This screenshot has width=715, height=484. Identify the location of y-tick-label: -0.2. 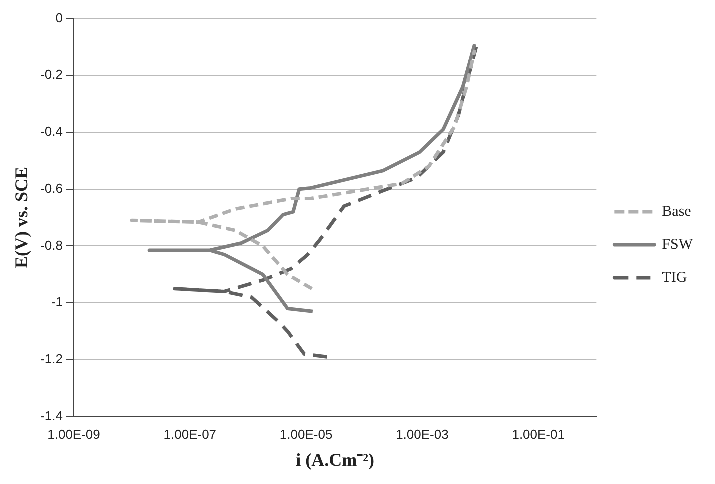
(51, 74).